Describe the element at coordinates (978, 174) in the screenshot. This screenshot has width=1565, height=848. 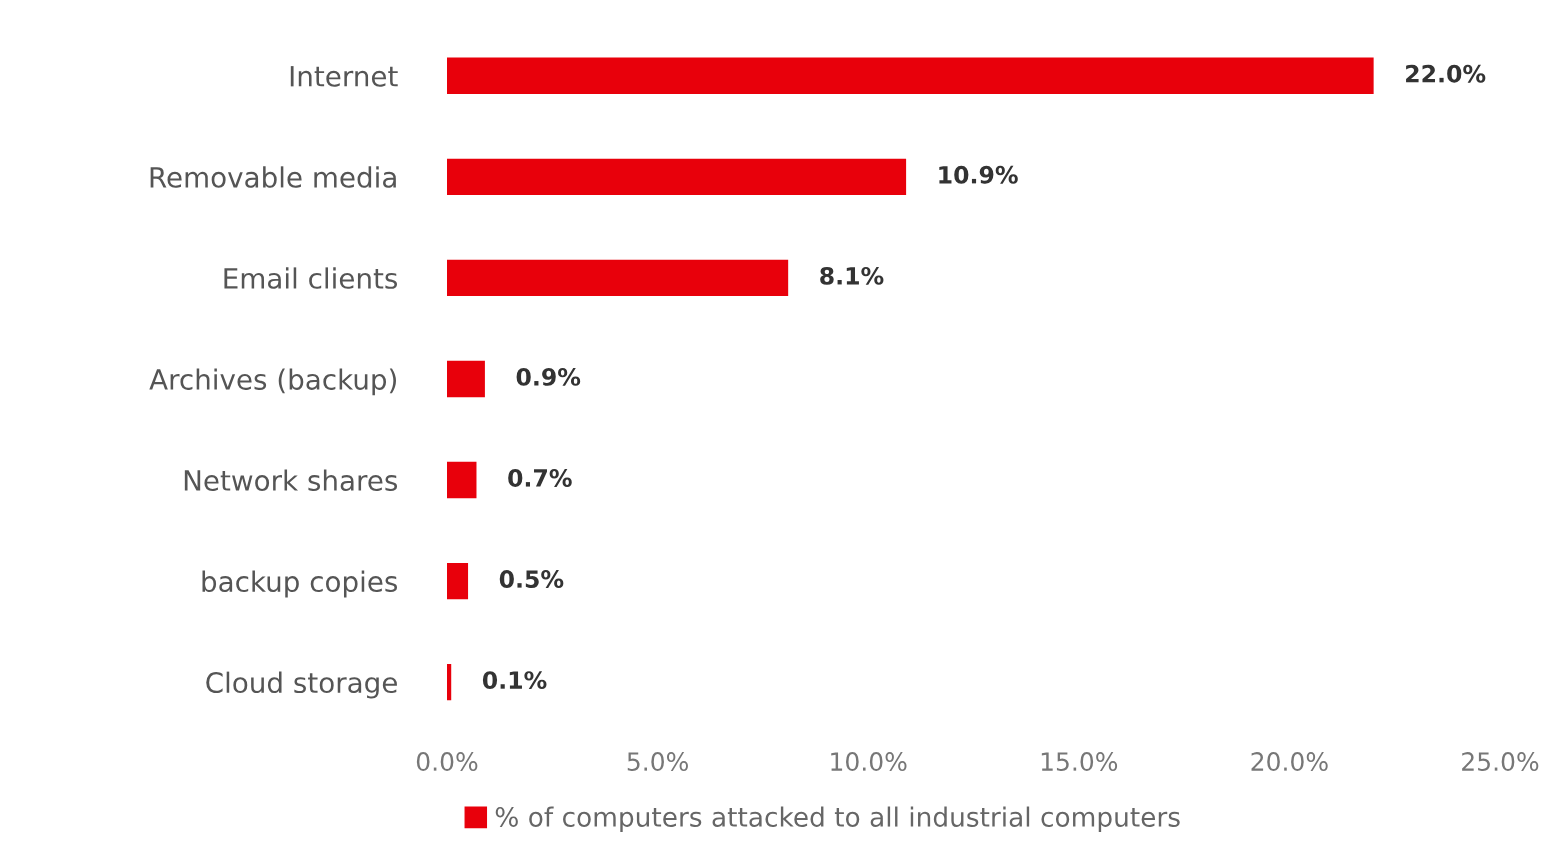
I see `data-label: 10.9%` at that location.